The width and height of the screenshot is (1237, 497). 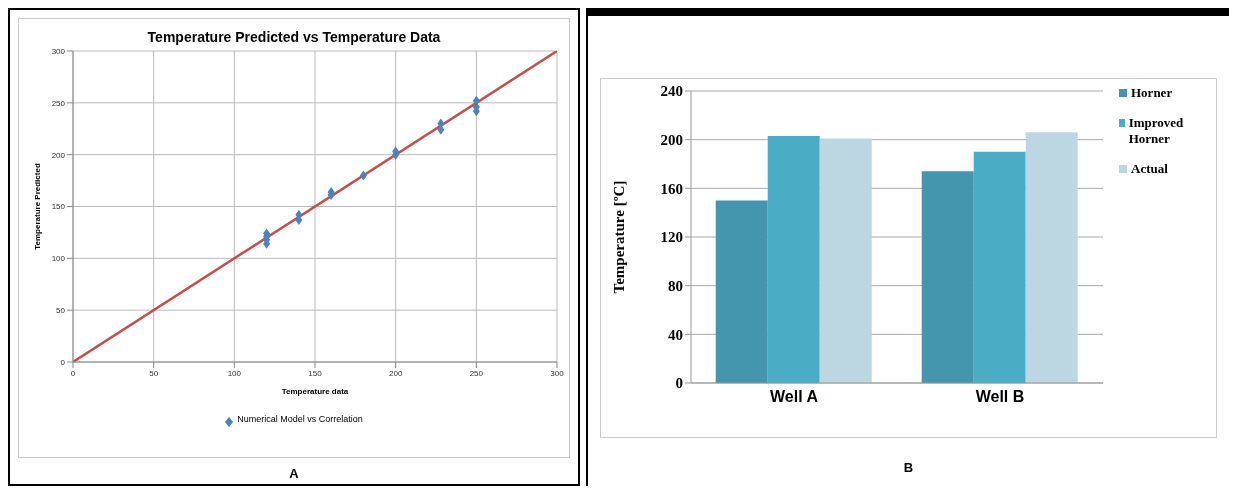 I want to click on x-tick-label: Well A, so click(x=794, y=397).